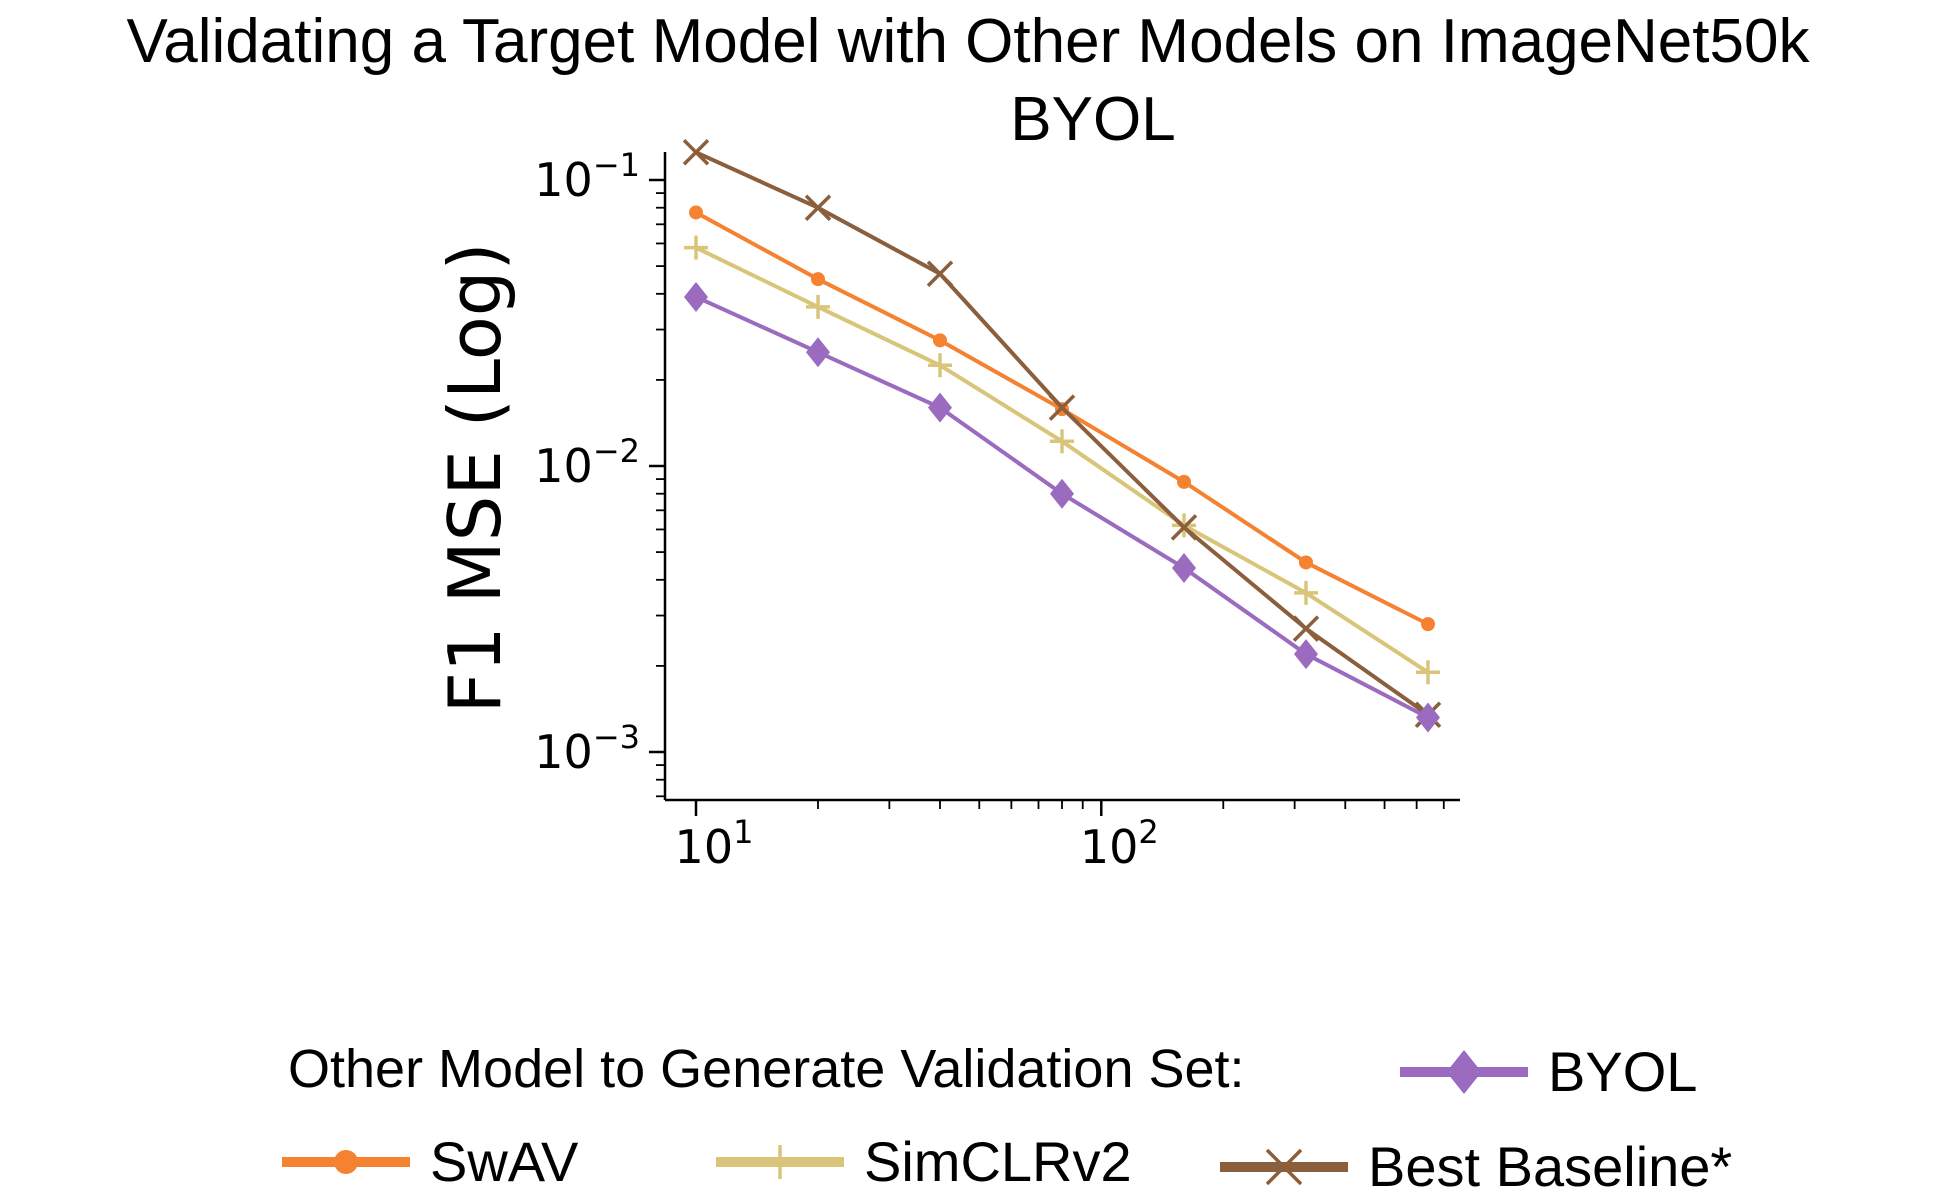  What do you see at coordinates (587, 462) in the screenshot?
I see `y-tick-label: 10⁻²` at bounding box center [587, 462].